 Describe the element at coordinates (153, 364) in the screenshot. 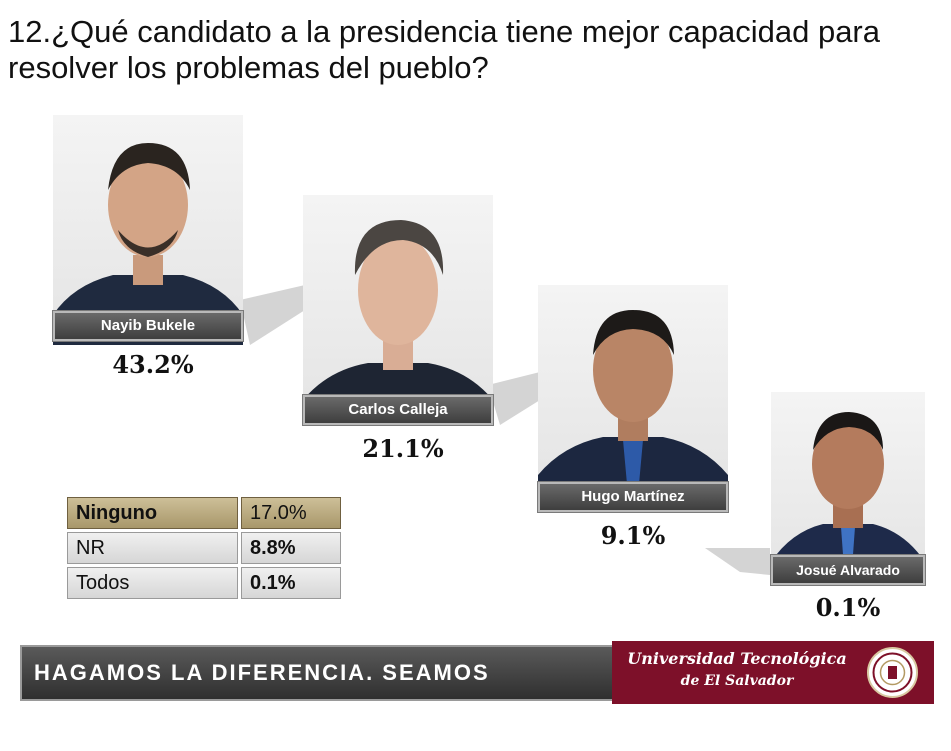

I see `candidate-percent: 43.2%` at that location.